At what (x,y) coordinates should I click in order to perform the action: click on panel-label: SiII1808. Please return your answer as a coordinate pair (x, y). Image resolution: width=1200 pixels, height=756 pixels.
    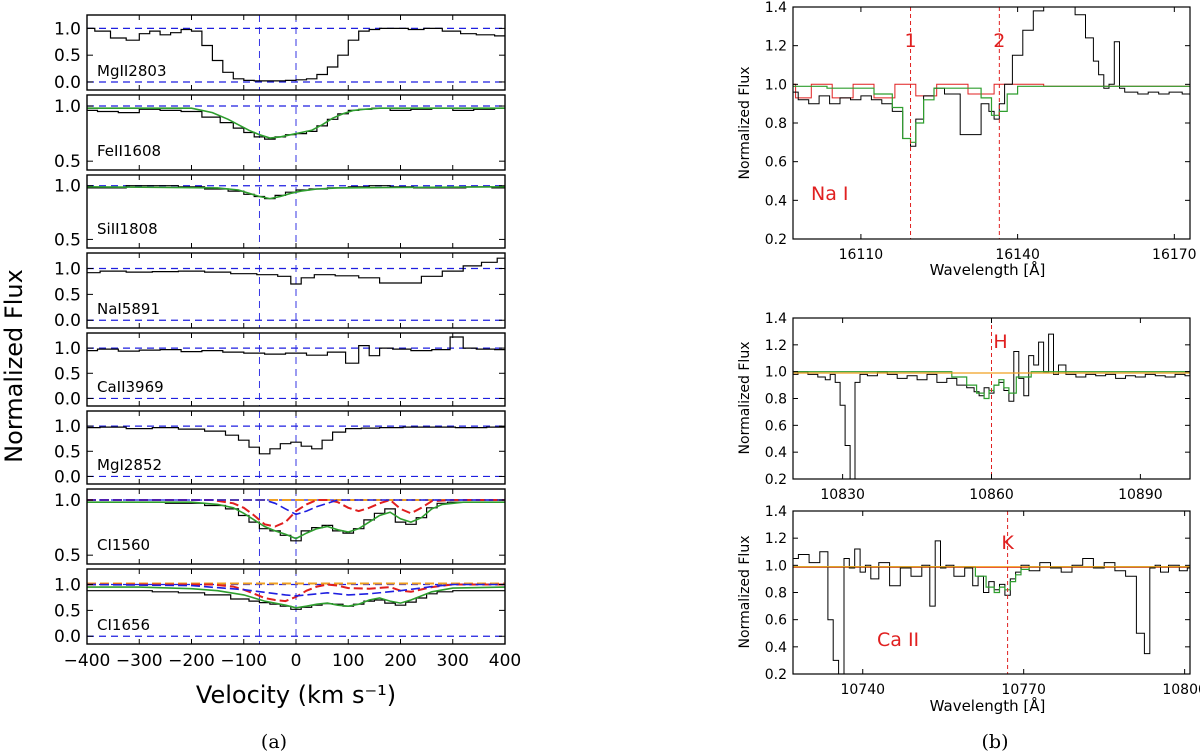
    Looking at the image, I should click on (127, 229).